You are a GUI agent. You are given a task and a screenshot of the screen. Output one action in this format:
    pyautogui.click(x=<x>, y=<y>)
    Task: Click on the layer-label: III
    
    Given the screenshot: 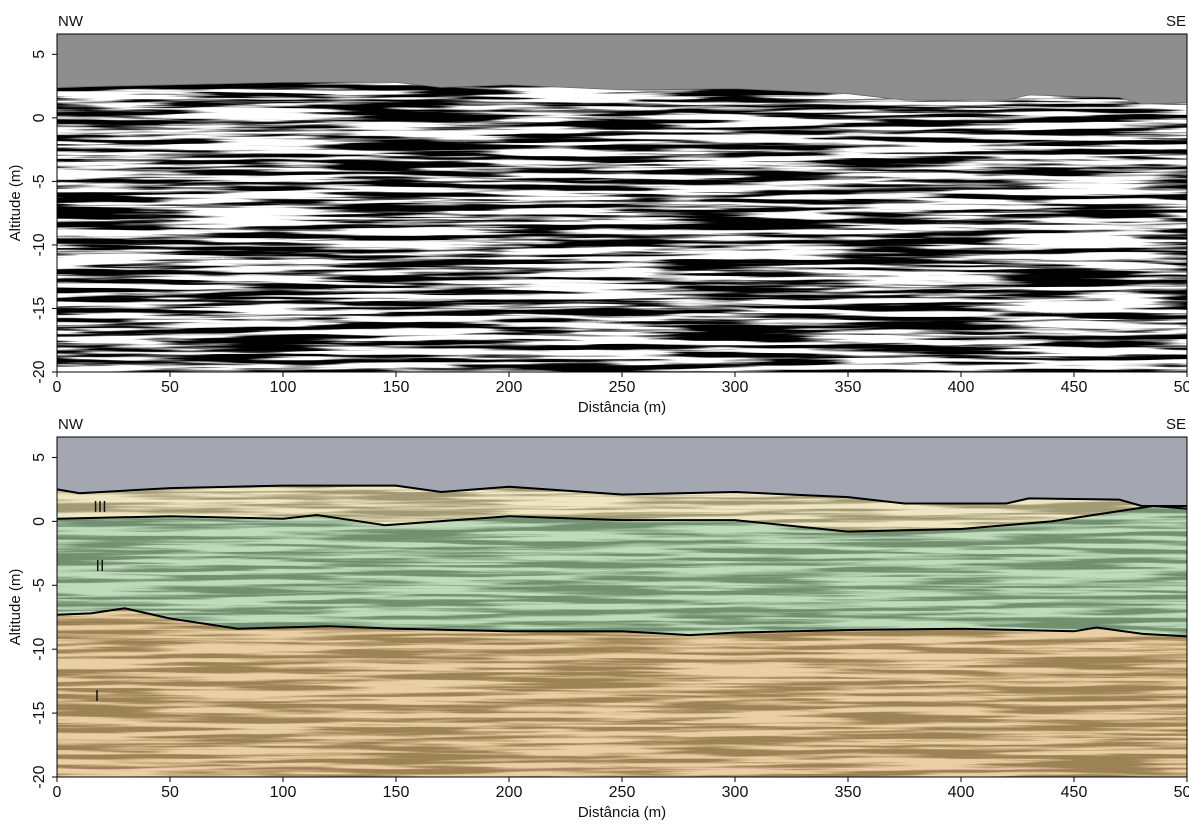 What is the action you would take?
    pyautogui.click(x=99, y=507)
    